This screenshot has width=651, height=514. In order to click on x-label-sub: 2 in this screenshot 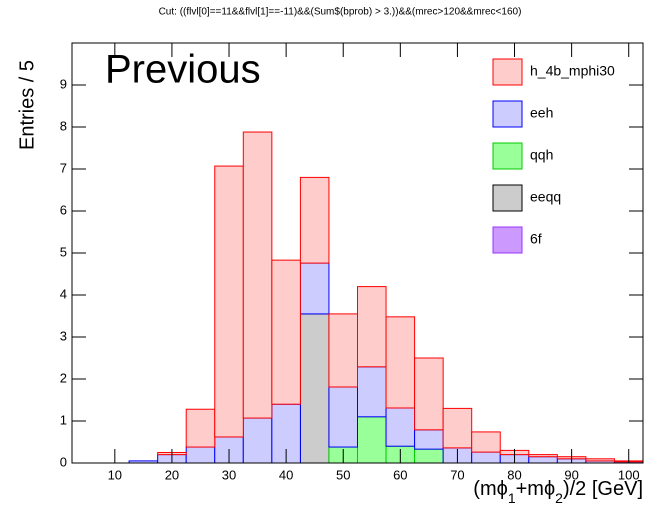, I will do `click(559, 498)`.